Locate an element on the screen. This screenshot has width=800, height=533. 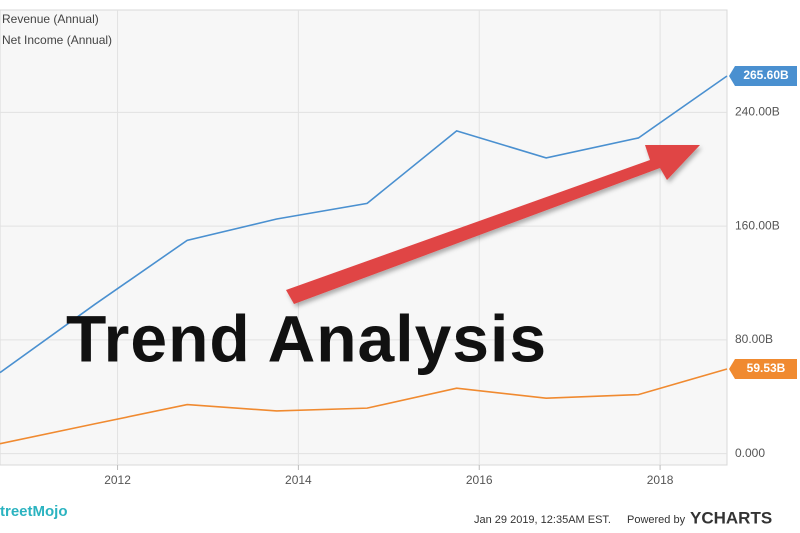
series-line is located at coordinates (364, 406).